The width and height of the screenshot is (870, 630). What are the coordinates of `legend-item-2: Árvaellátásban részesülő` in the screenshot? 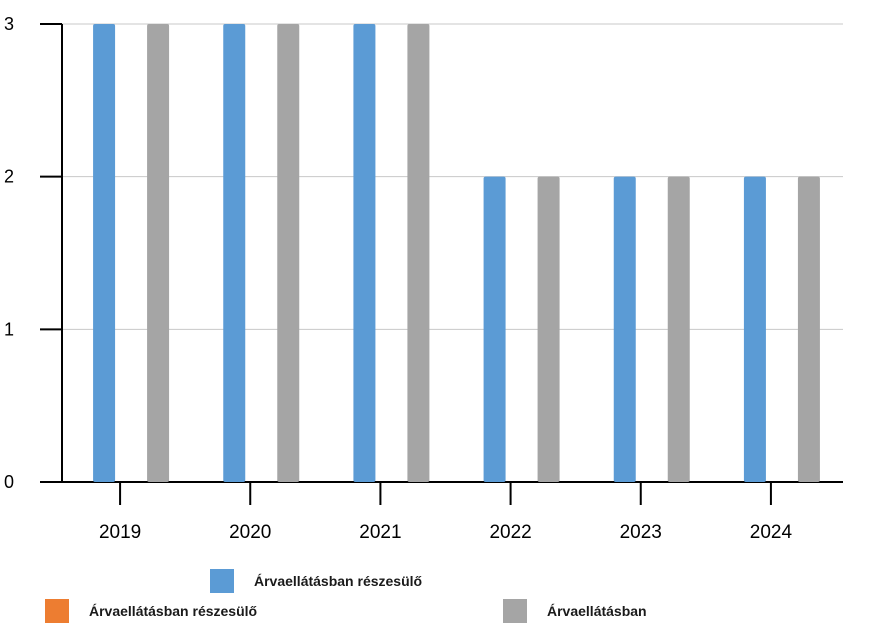 It's located at (151, 611).